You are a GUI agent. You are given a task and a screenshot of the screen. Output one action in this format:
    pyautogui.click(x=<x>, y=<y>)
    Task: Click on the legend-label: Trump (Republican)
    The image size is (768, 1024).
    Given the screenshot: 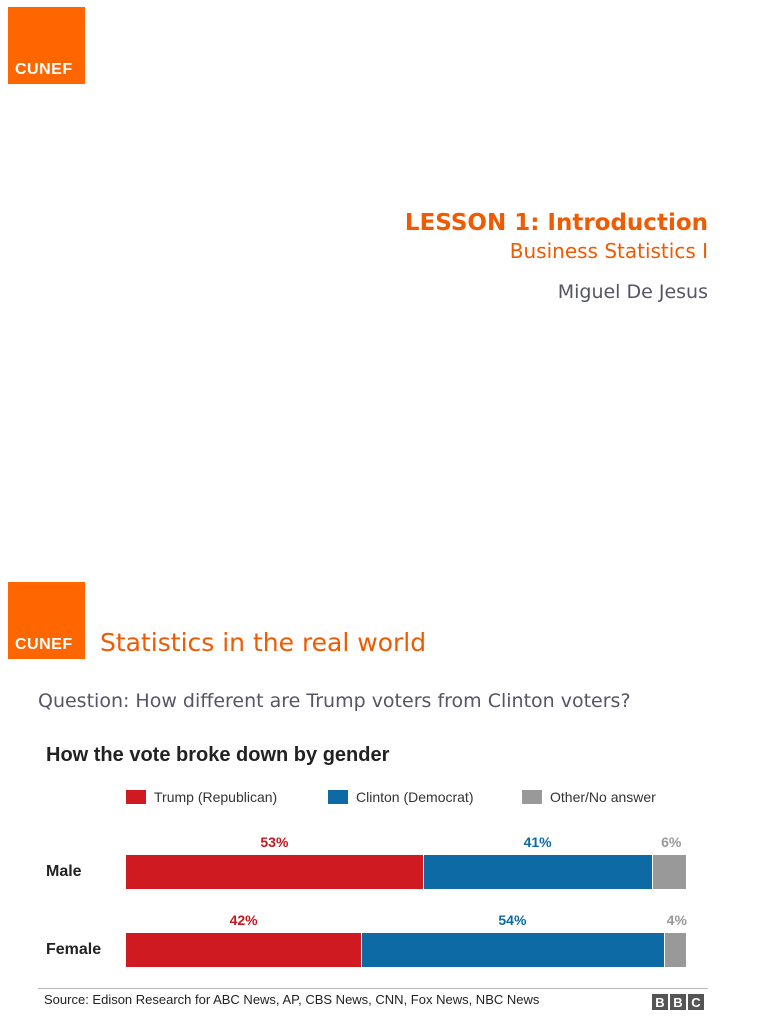 What is the action you would take?
    pyautogui.click(x=216, y=797)
    